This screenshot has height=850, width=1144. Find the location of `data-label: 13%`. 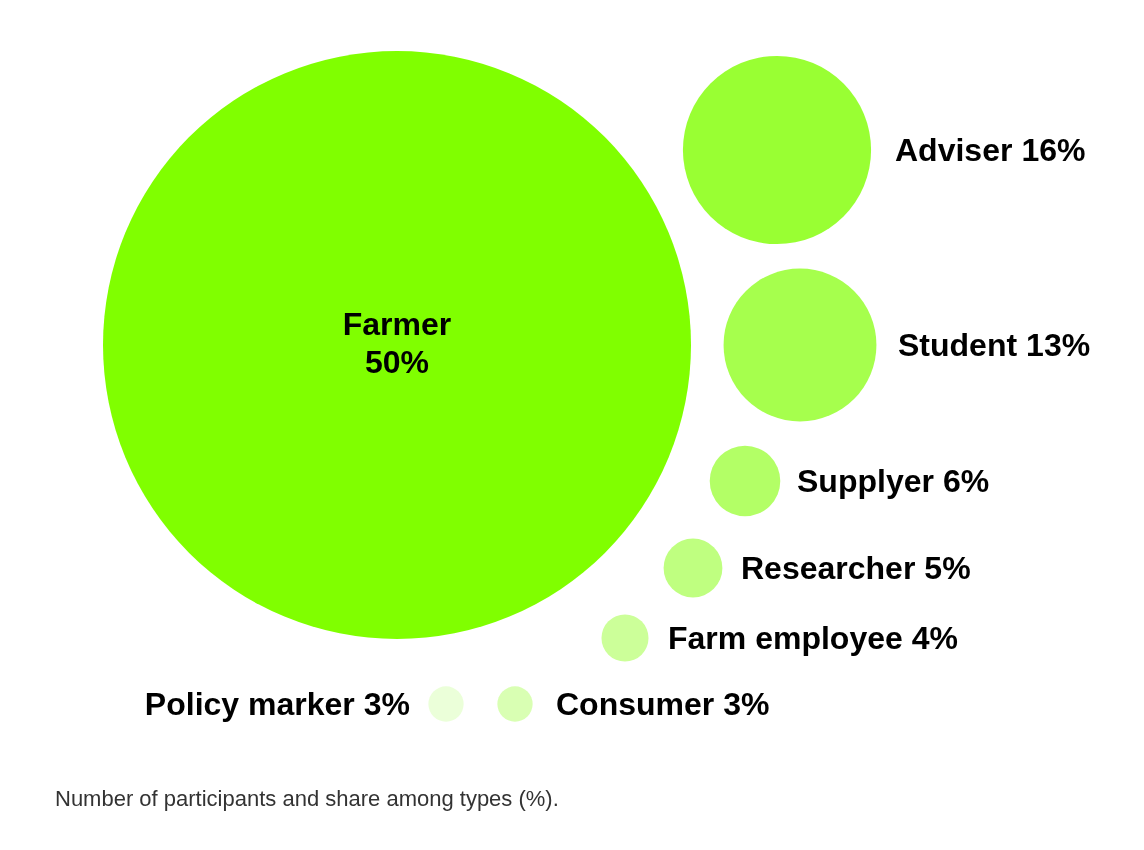

data-label: 13% is located at coordinates (1058, 345).